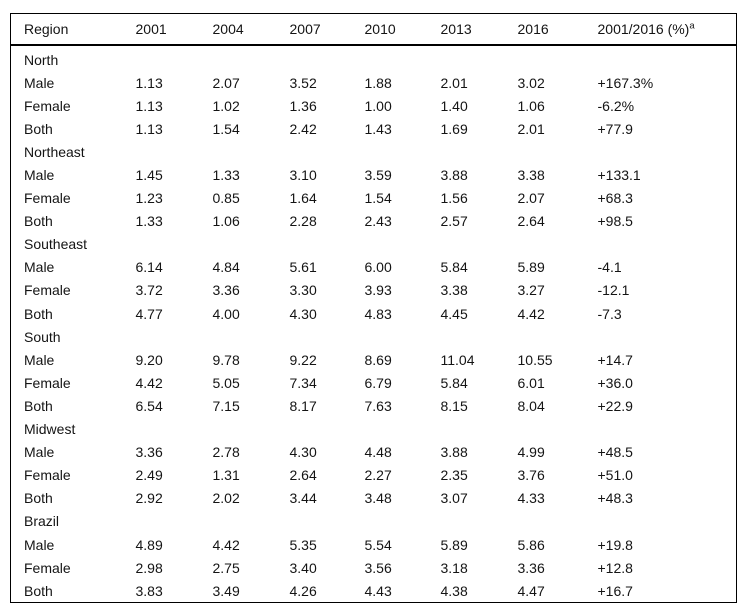 Image resolution: width=741 pixels, height=614 pixels. I want to click on table-row: Female 2.49 1.31 2.64 2.27 2.35 3.76 +51.0, so click(374, 475).